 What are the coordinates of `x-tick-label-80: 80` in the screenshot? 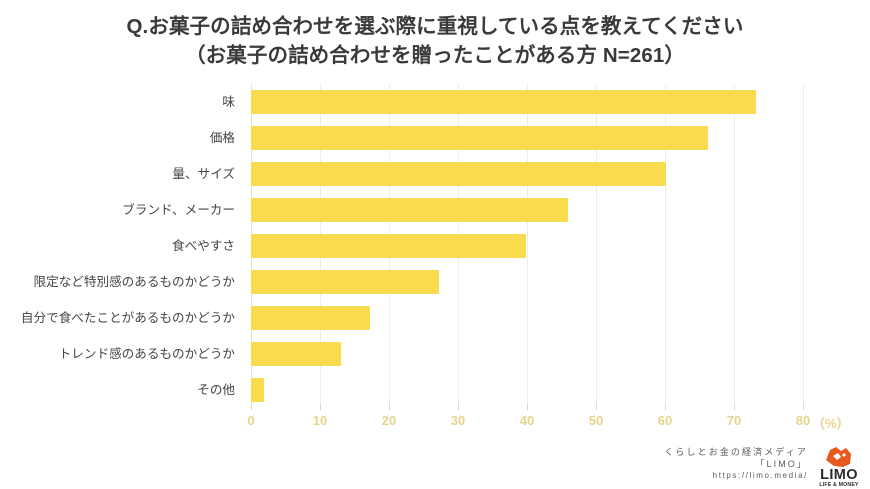 It's located at (803, 420).